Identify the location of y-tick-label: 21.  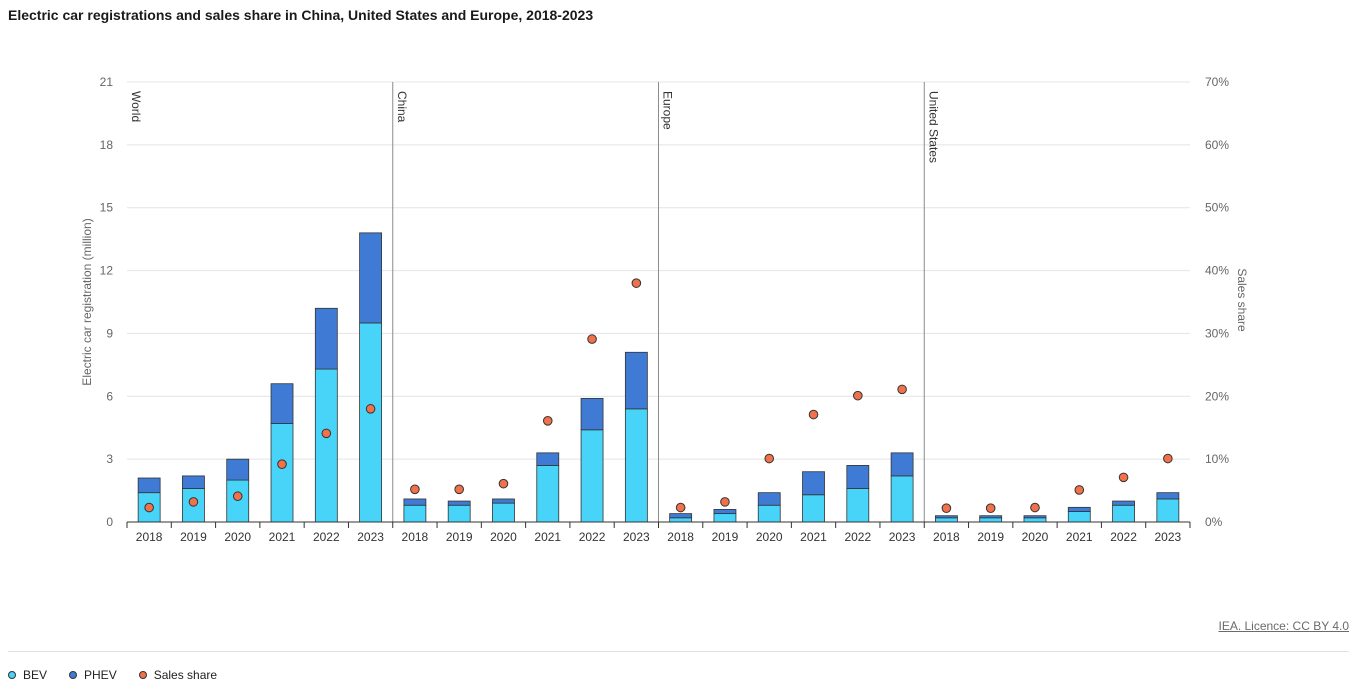
(107, 82).